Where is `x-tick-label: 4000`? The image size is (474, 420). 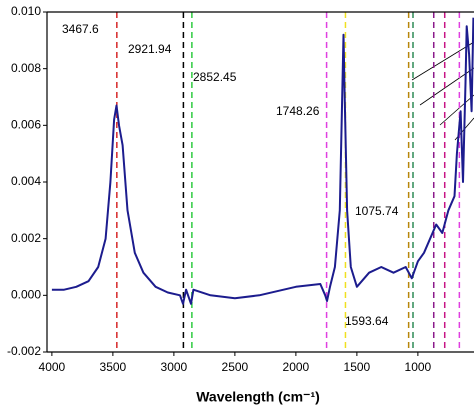
x-tick-label: 4000 is located at coordinates (52, 367).